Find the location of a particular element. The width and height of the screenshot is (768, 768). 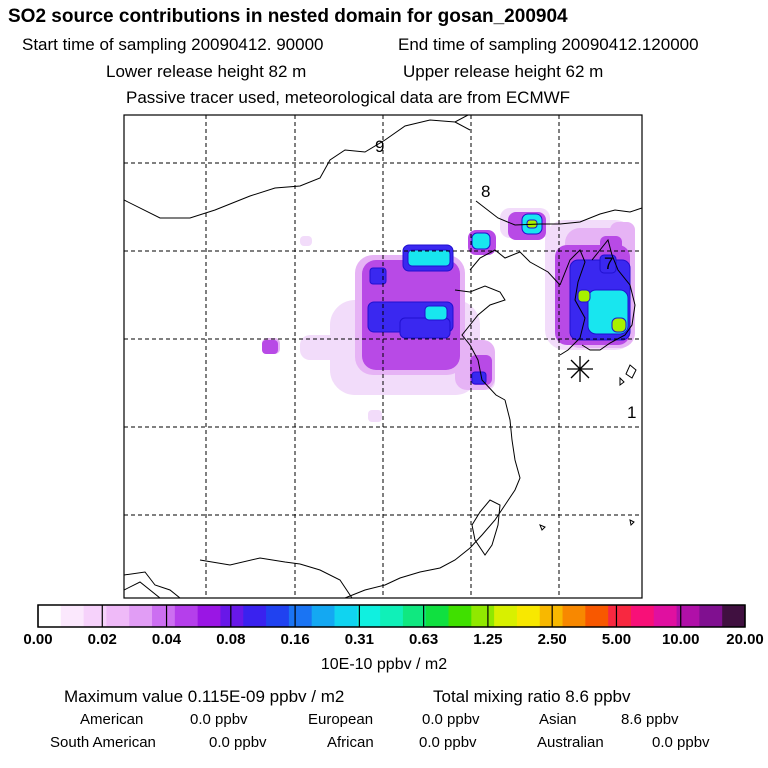

colorbar-tick-label: 5.00 is located at coordinates (616, 639).